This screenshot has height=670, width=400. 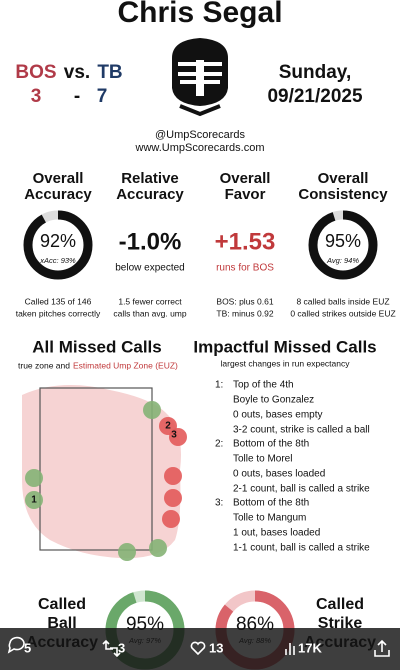 What do you see at coordinates (102, 96) in the screenshot?
I see `home-score: 7` at bounding box center [102, 96].